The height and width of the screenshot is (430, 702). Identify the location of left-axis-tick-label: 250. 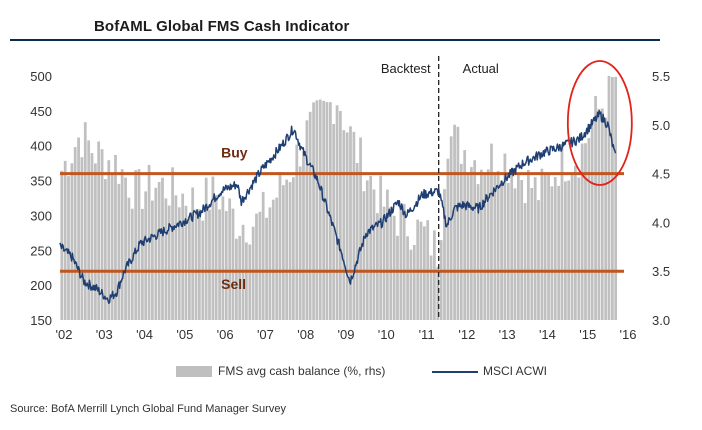
(41, 250).